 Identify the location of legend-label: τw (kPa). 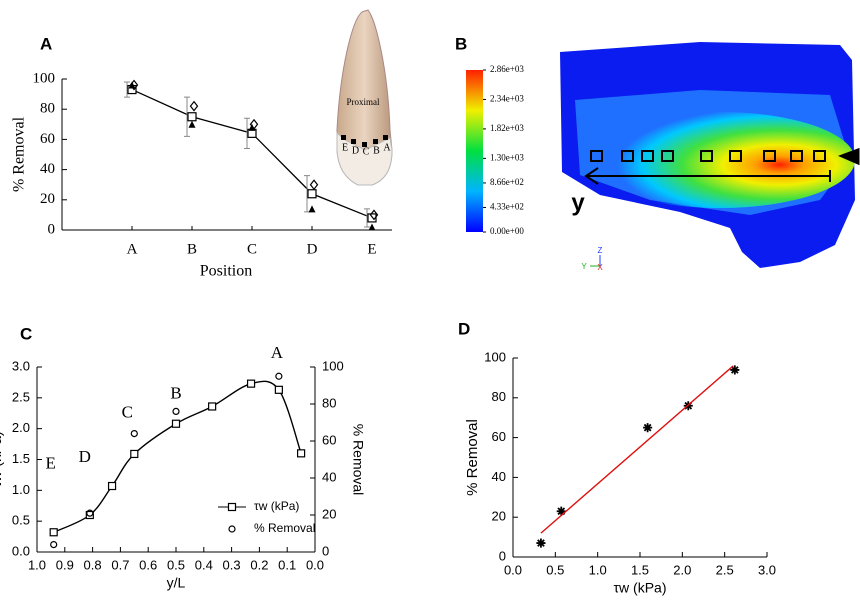
(276, 506).